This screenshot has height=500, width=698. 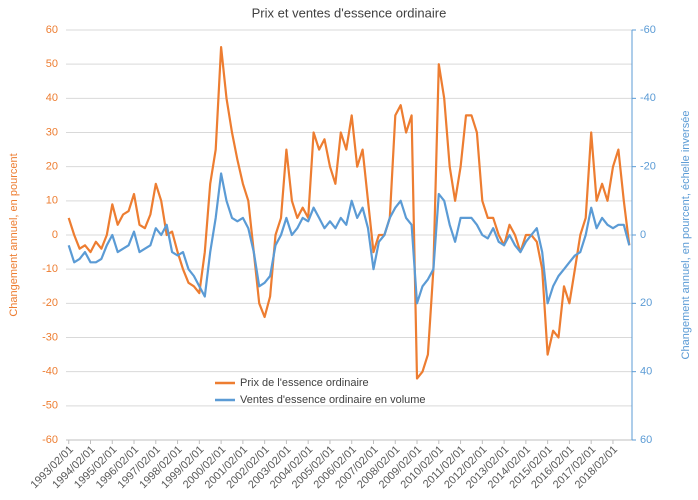 I want to click on y-tick-label: 60, so click(x=52, y=30).